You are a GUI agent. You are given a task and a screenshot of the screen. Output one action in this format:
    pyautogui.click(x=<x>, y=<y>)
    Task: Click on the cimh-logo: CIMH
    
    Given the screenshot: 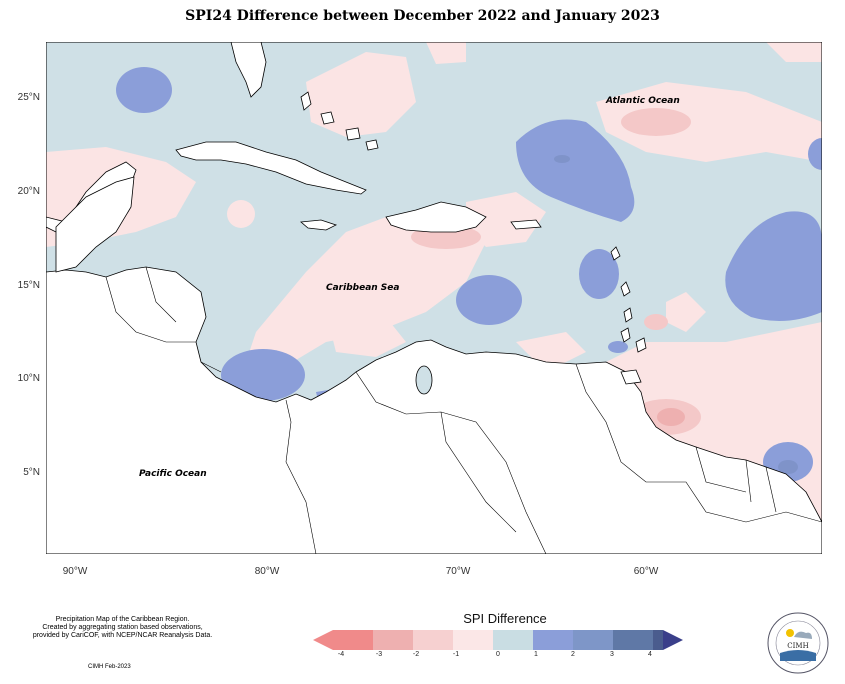 What is the action you would take?
    pyautogui.click(x=798, y=643)
    